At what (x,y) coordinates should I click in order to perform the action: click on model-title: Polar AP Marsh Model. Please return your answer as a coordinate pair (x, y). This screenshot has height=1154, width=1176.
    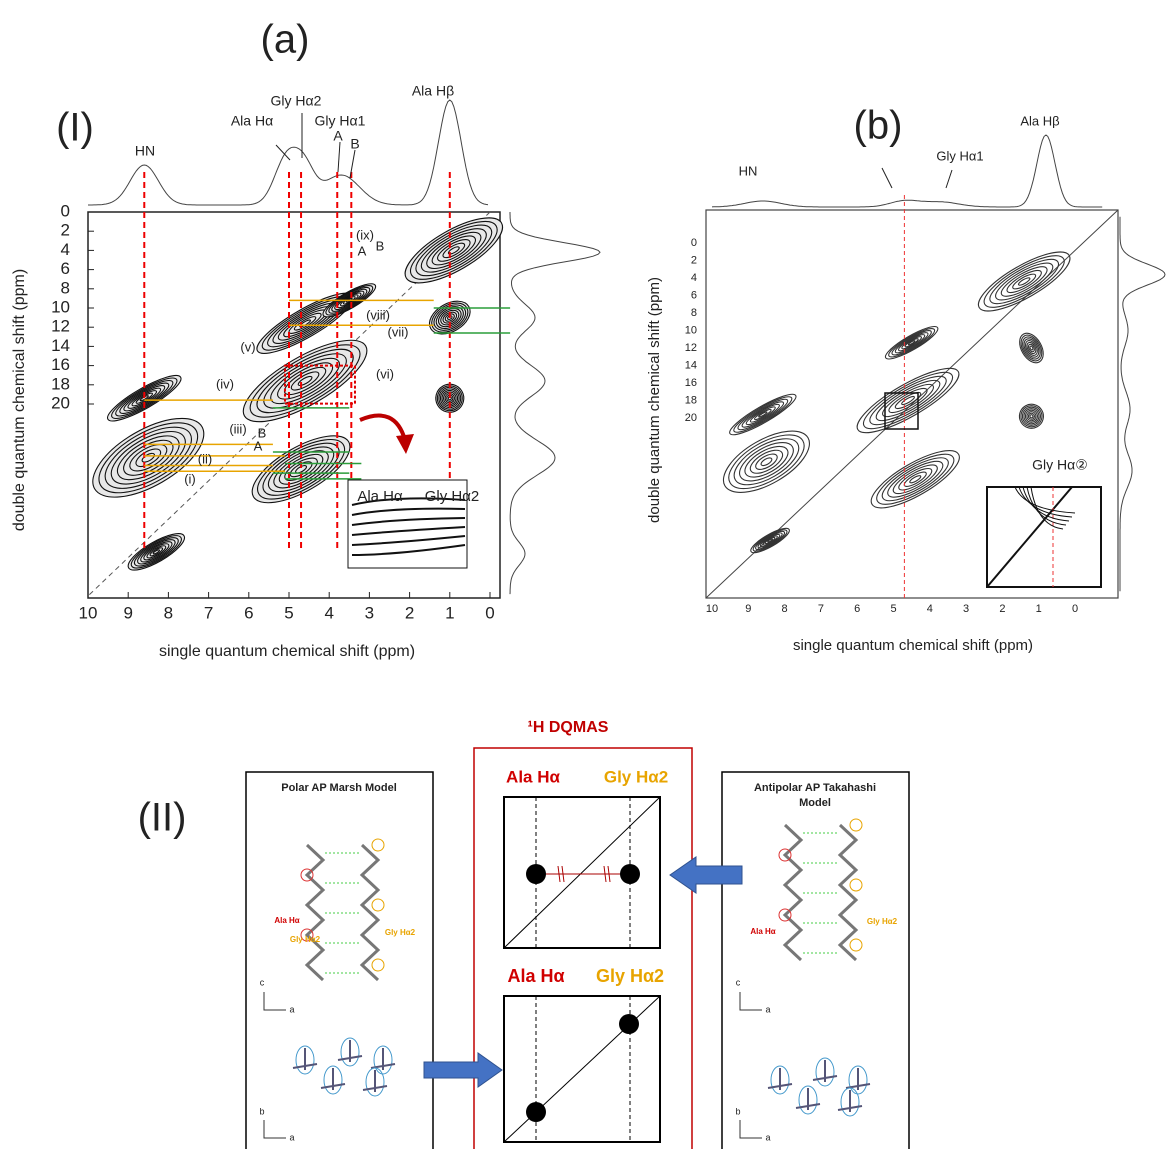
    Looking at the image, I should click on (339, 788).